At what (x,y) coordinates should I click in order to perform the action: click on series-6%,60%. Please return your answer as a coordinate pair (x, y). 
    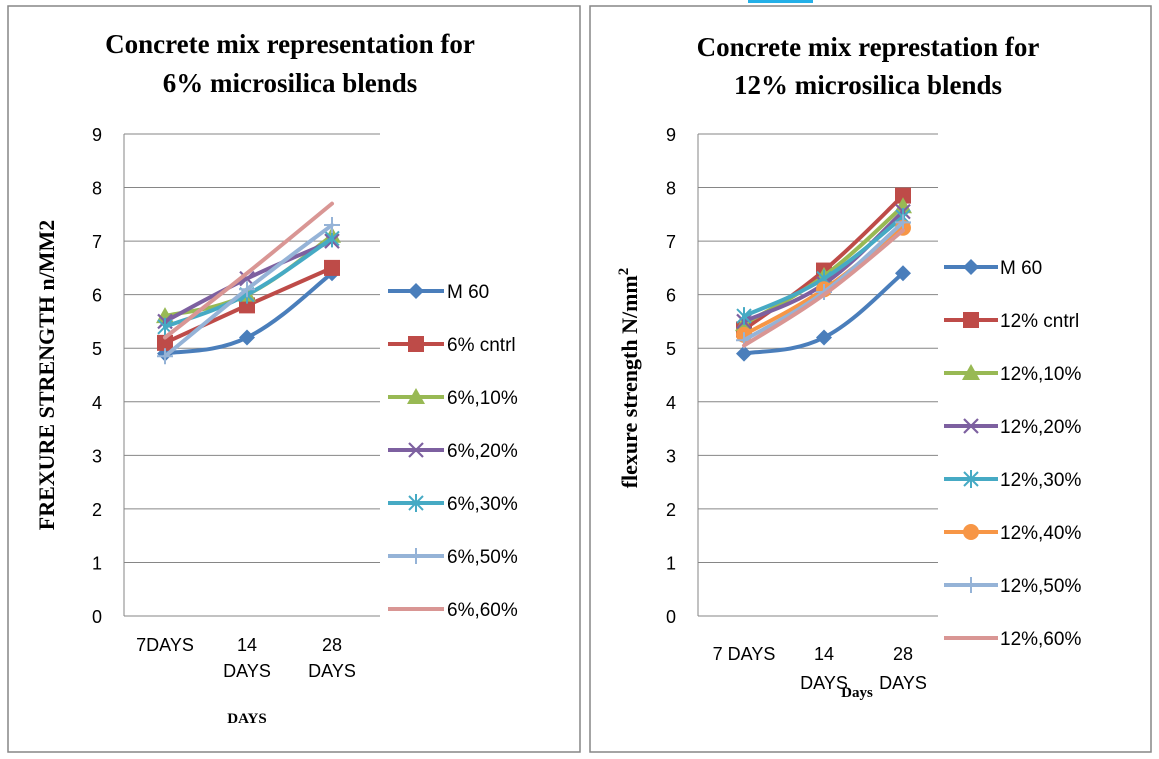
    Looking at the image, I should click on (248, 270).